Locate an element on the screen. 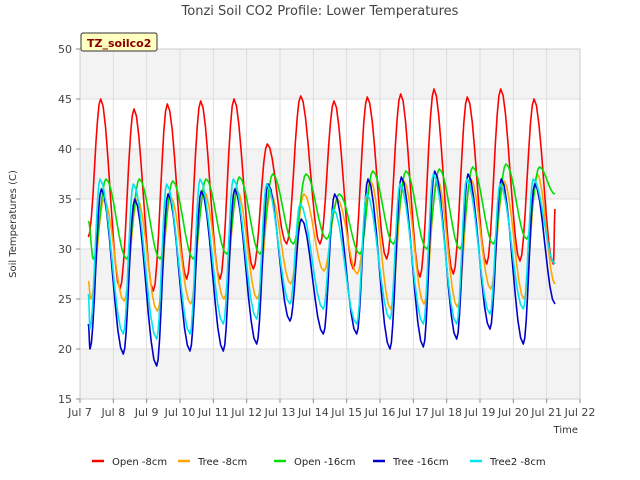 This screenshot has width=640, height=480. x-tick-label: Jul 13 is located at coordinates (280, 412).